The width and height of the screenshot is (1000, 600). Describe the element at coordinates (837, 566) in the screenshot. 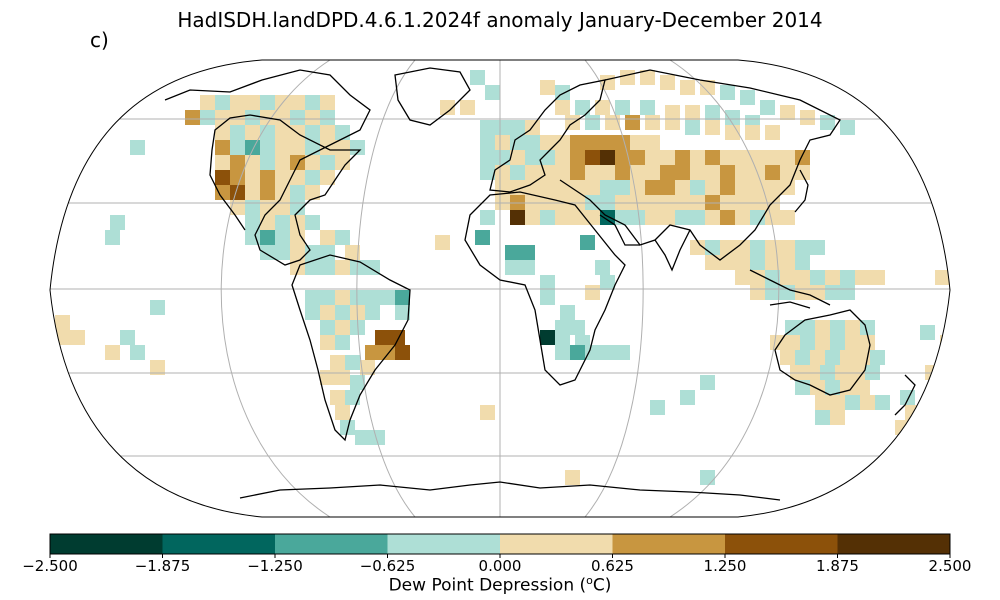

I see `colorbar-tick-label: 1.875` at that location.